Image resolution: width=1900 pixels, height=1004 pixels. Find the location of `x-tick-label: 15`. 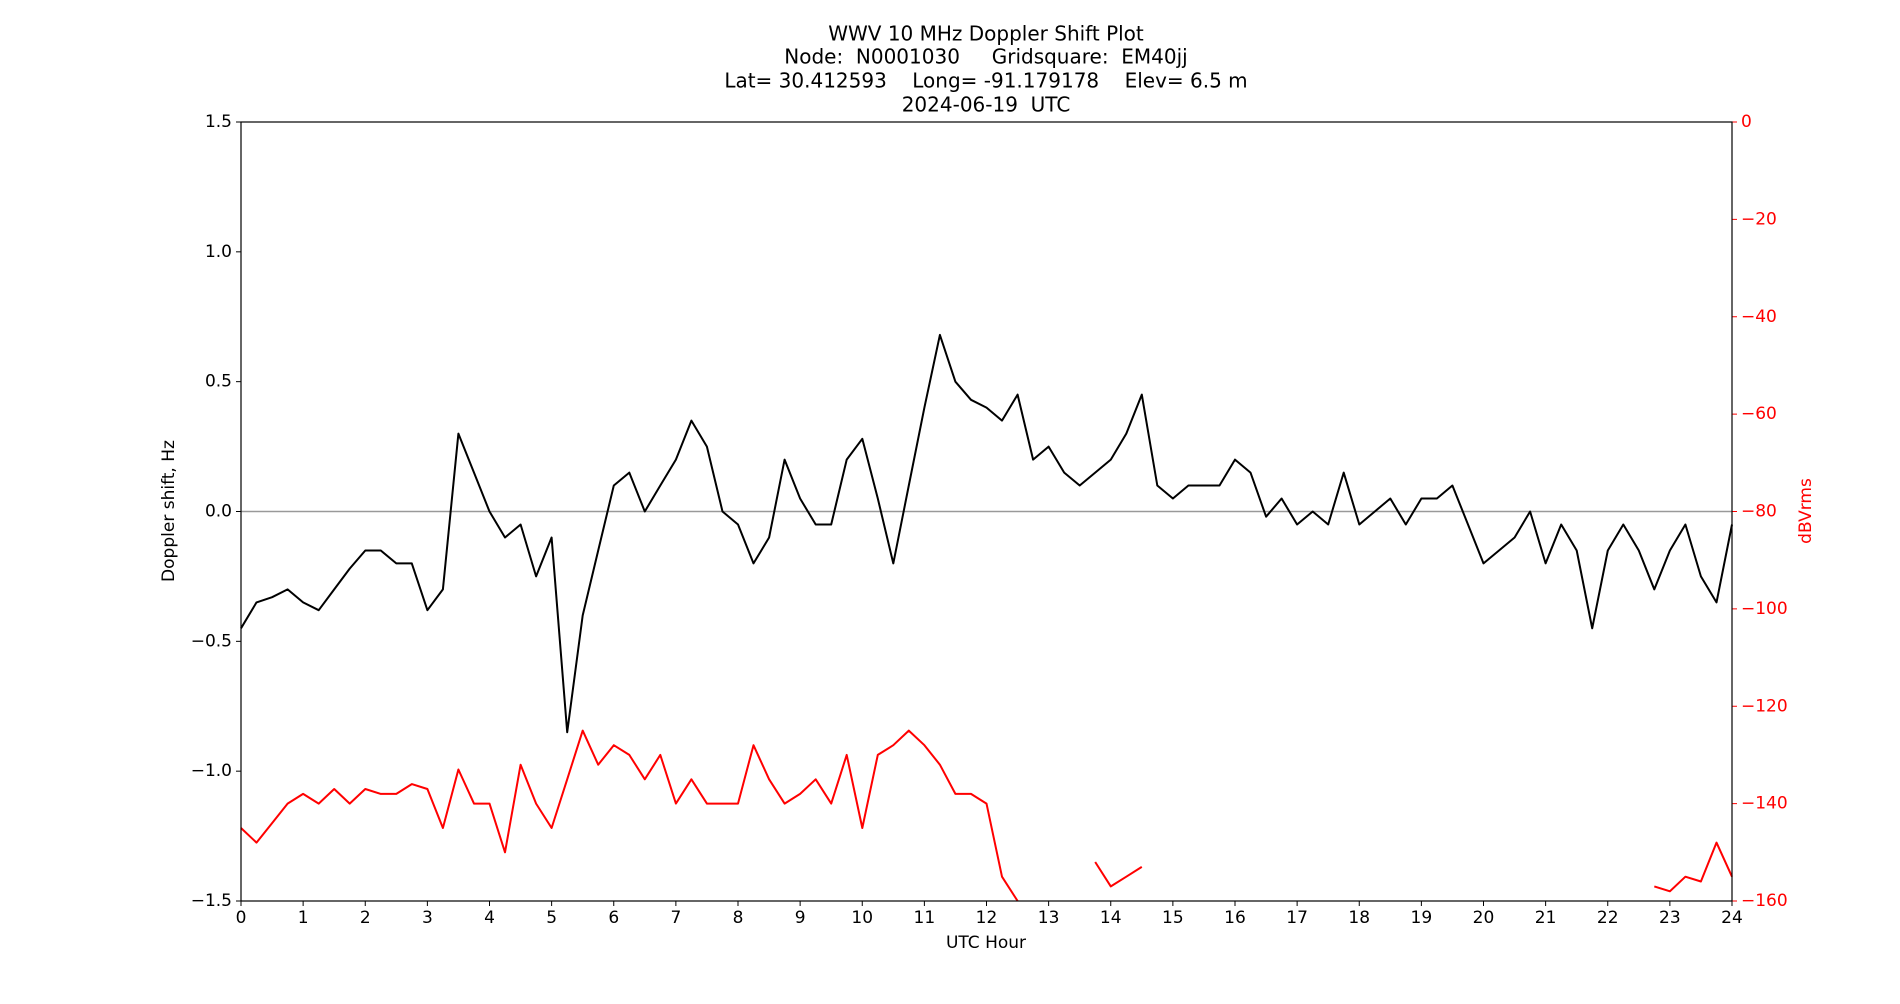

x-tick-label: 15 is located at coordinates (1173, 918).